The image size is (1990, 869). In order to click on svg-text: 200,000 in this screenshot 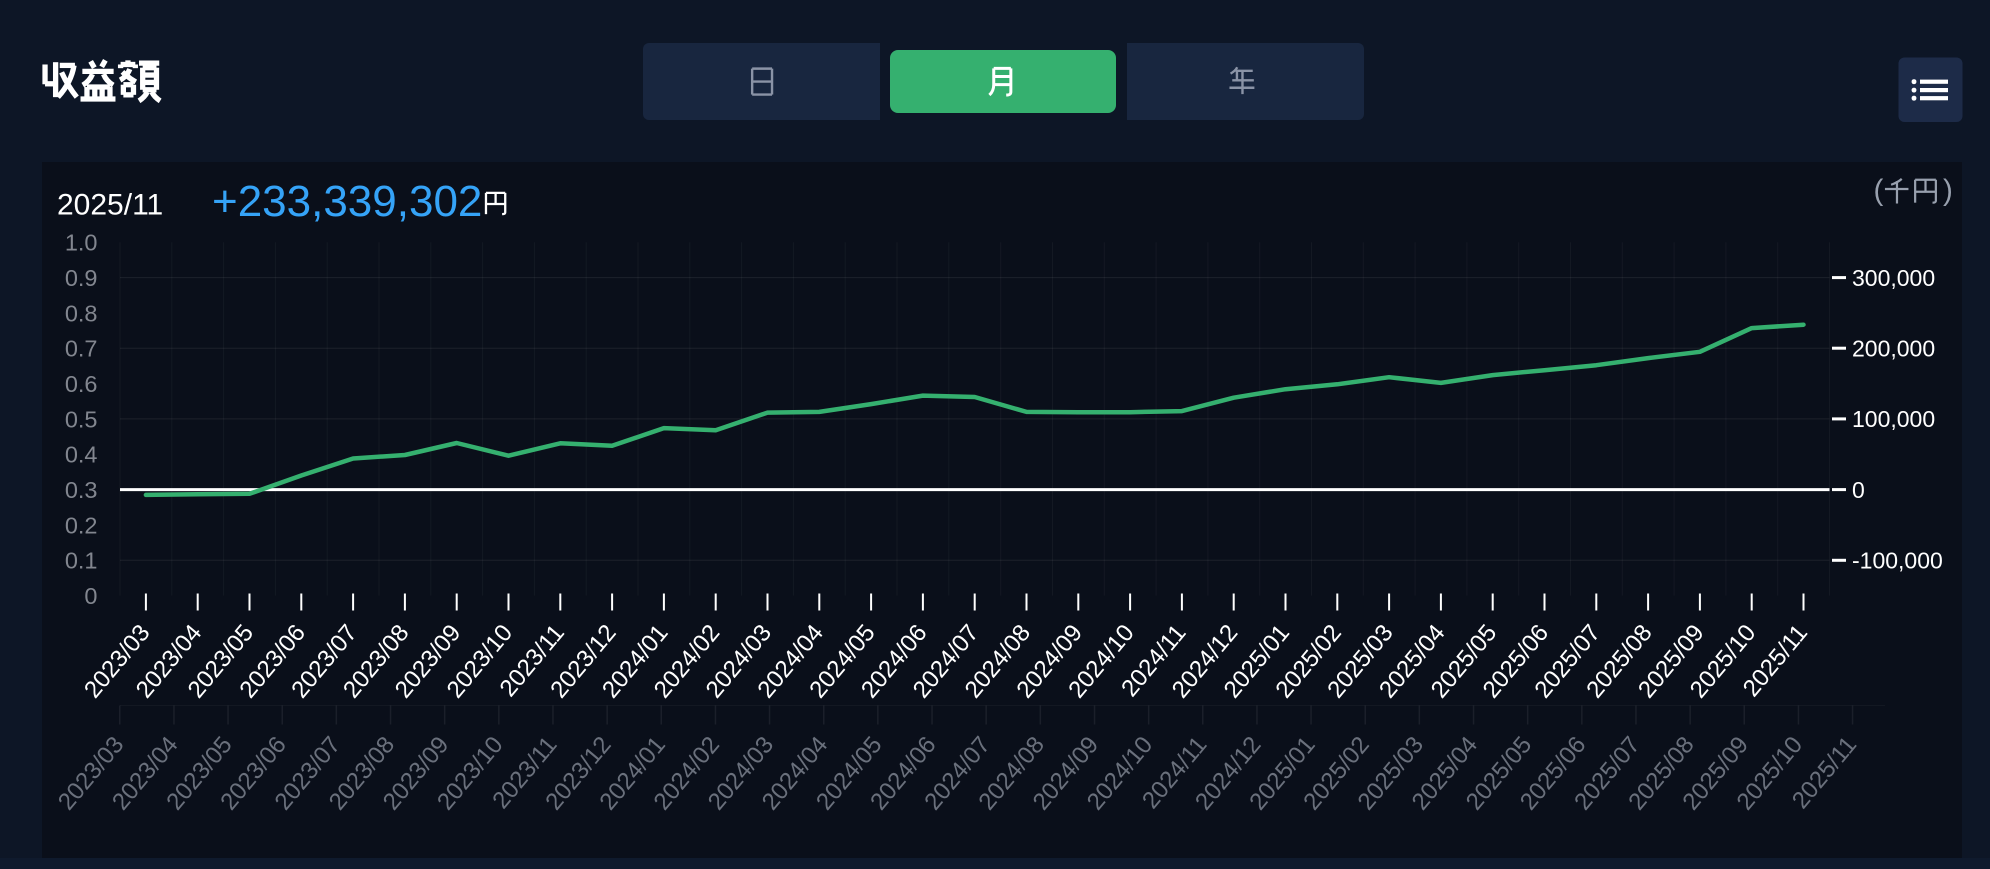, I will do `click(1893, 348)`.